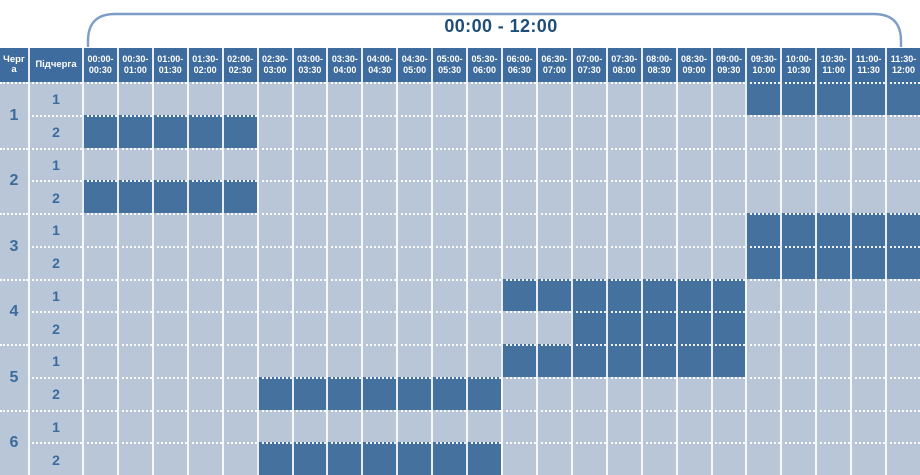 The image size is (920, 475). What do you see at coordinates (588, 65) in the screenshot?
I see `time-header-cell: 07:00- 07:30` at bounding box center [588, 65].